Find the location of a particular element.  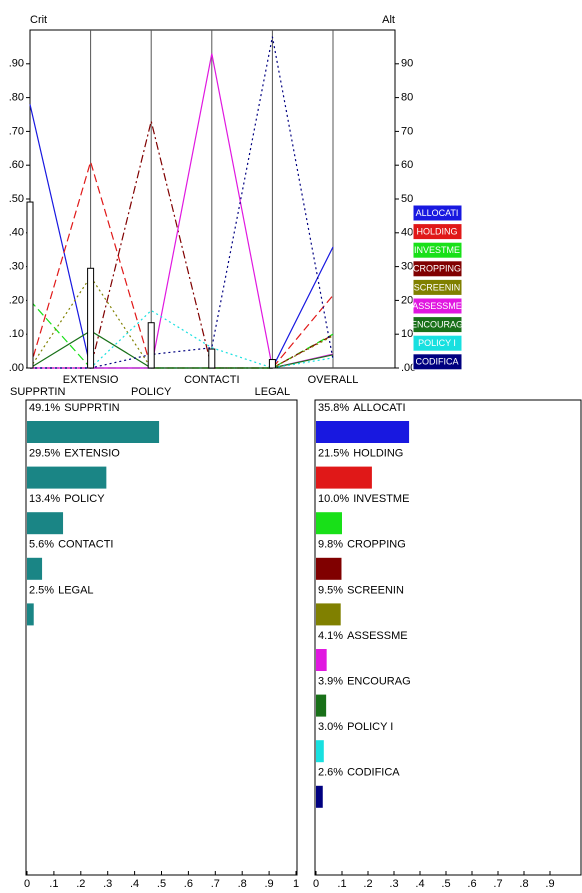

category-label: CROPPING is located at coordinates (376, 545).